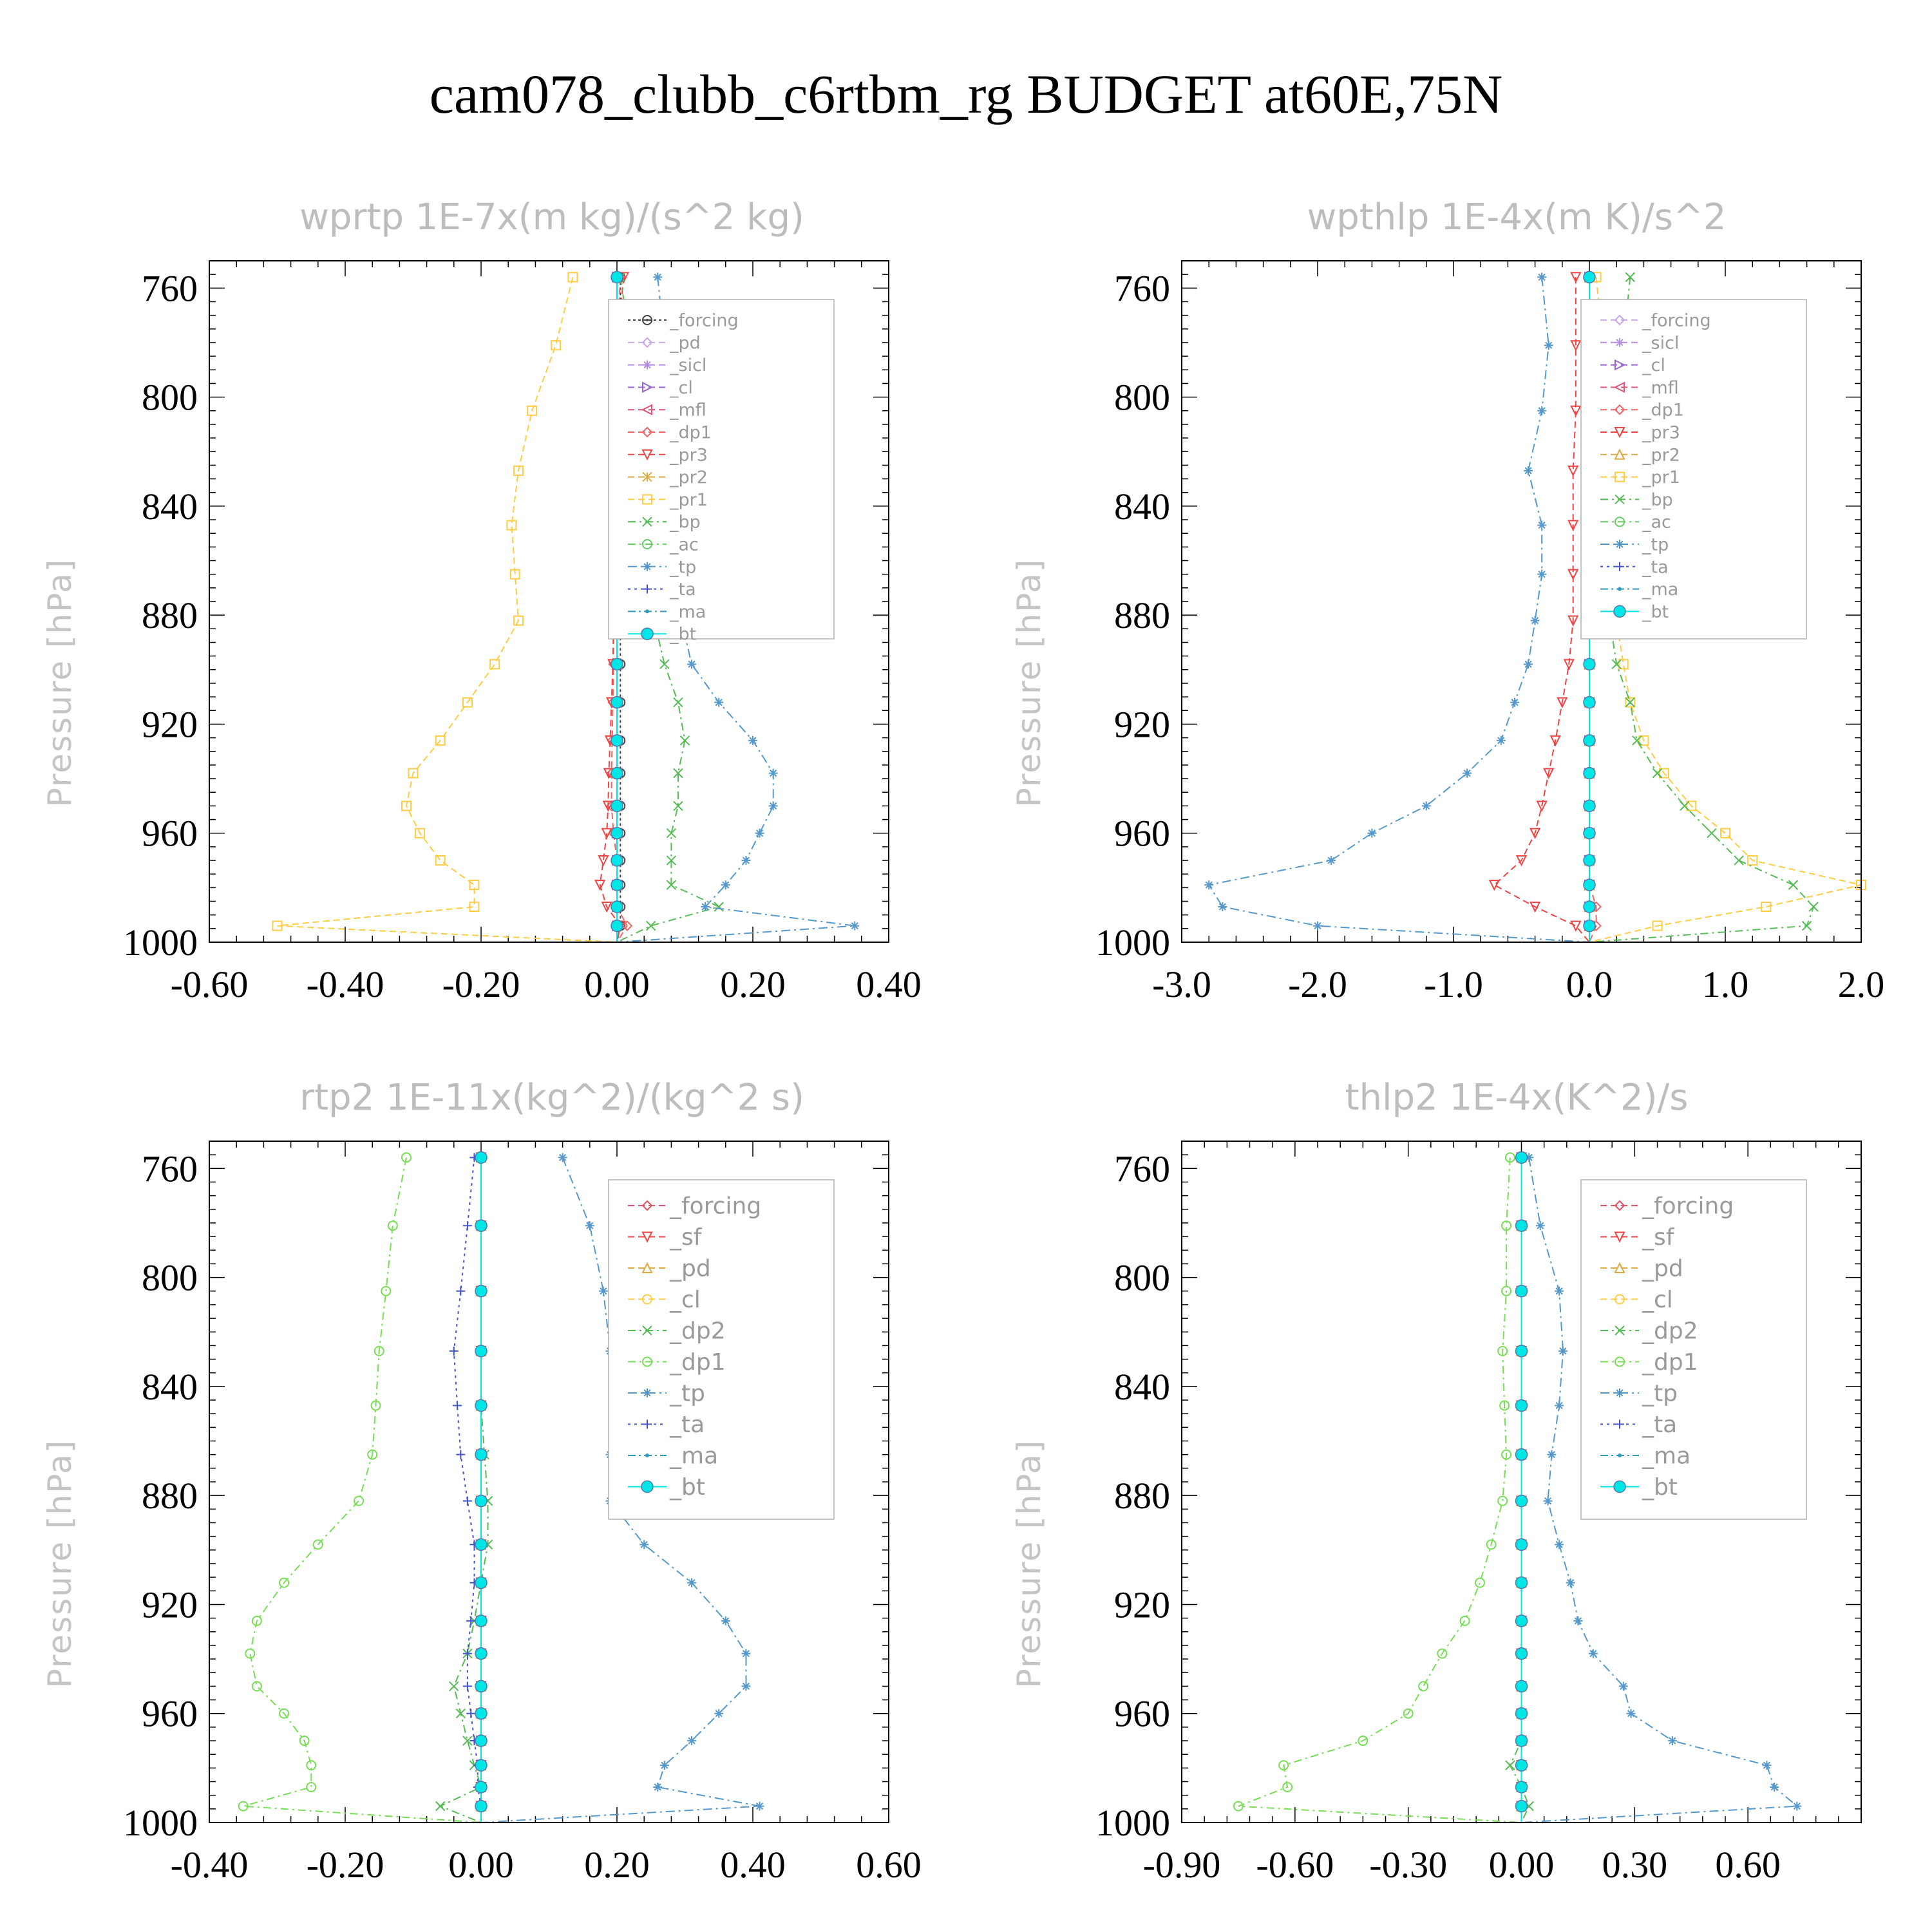  I want to click on legend: _forcing _sf _pd _cl _dp2 _dp1 _tp _ta _ma _bt, so click(721, 1349).